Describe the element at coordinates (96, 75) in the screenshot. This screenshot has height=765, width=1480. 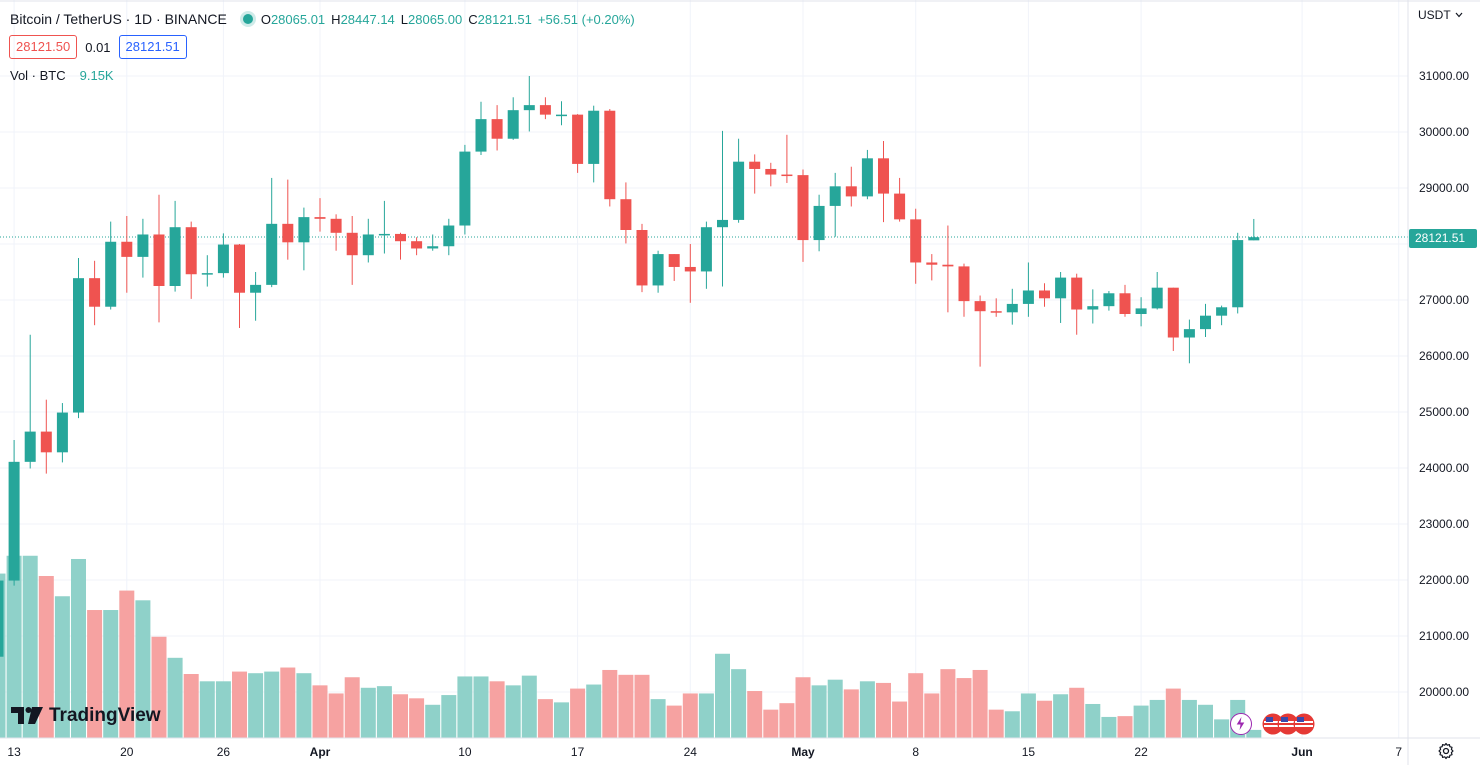
I see `volume-value: 9.15K` at that location.